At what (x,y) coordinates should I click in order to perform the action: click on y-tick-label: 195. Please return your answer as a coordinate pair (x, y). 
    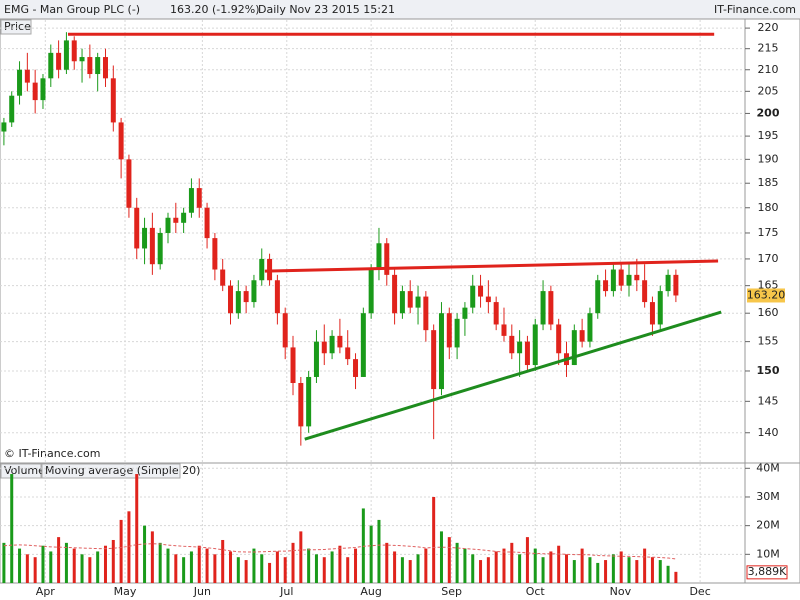
    Looking at the image, I should click on (768, 135).